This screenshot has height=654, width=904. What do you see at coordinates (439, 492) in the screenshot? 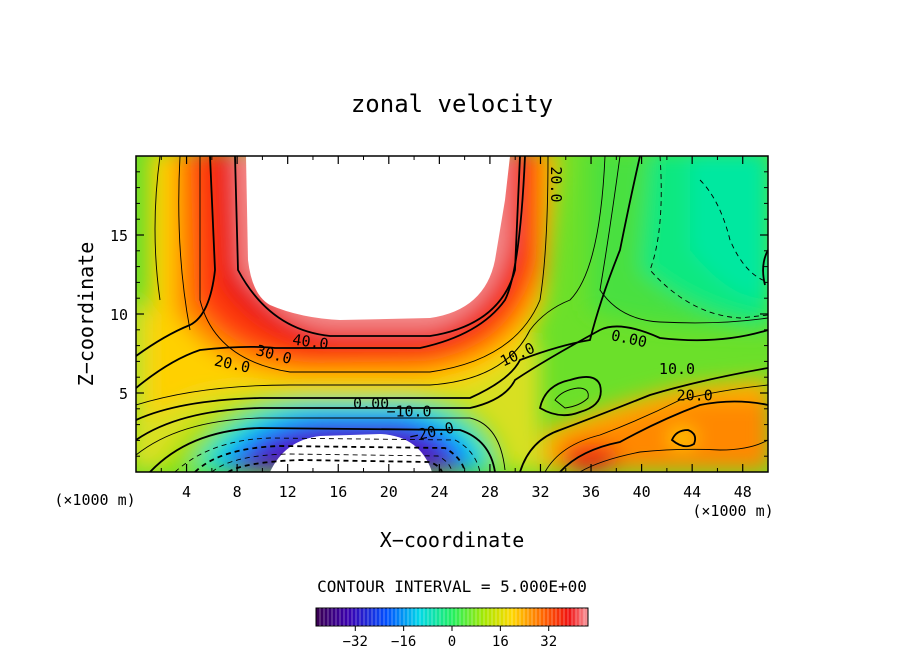
I see `x-tick-label: 24` at bounding box center [439, 492].